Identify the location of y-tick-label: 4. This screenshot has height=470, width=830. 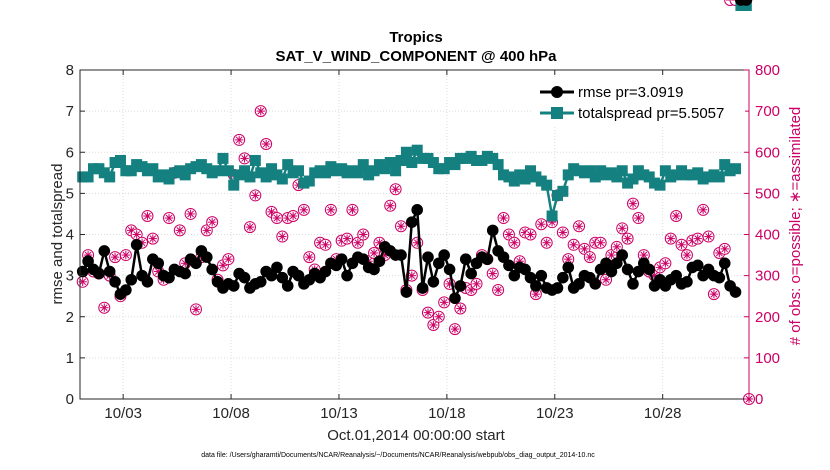
(70, 235).